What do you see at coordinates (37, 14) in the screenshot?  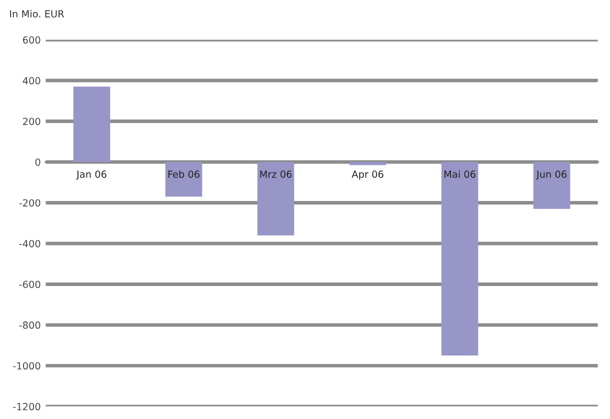 I see `y-axis-title: In Mio. EUR` at bounding box center [37, 14].